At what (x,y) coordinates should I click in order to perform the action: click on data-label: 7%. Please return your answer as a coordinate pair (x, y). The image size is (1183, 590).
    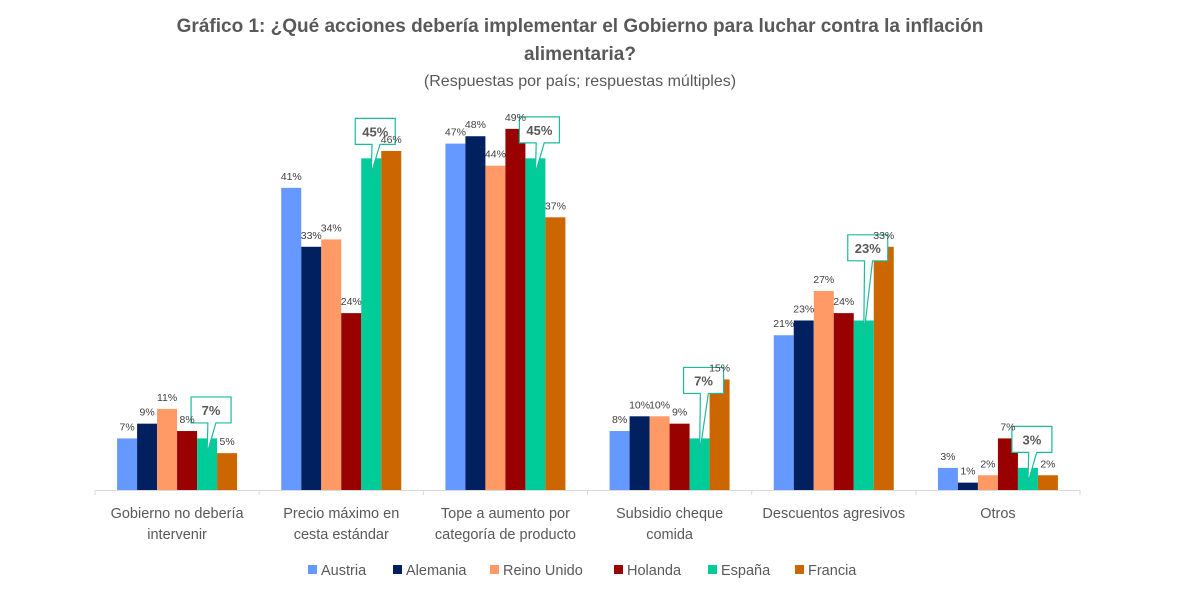
    Looking at the image, I should click on (1007, 427).